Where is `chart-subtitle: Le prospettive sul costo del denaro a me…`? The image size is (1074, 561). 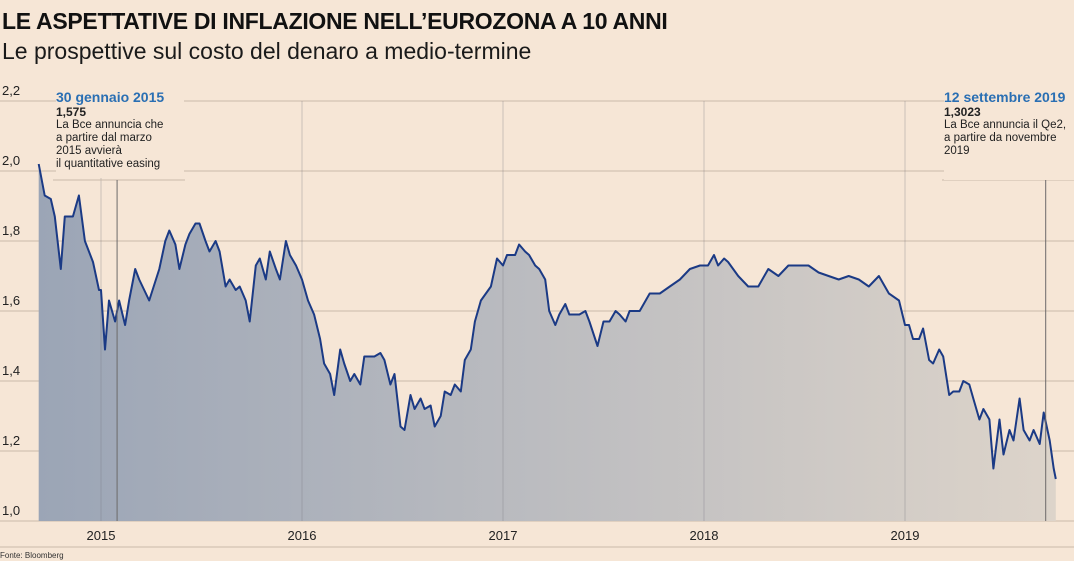
chart-subtitle: Le prospettive sul costo del denaro a me… is located at coordinates (267, 51).